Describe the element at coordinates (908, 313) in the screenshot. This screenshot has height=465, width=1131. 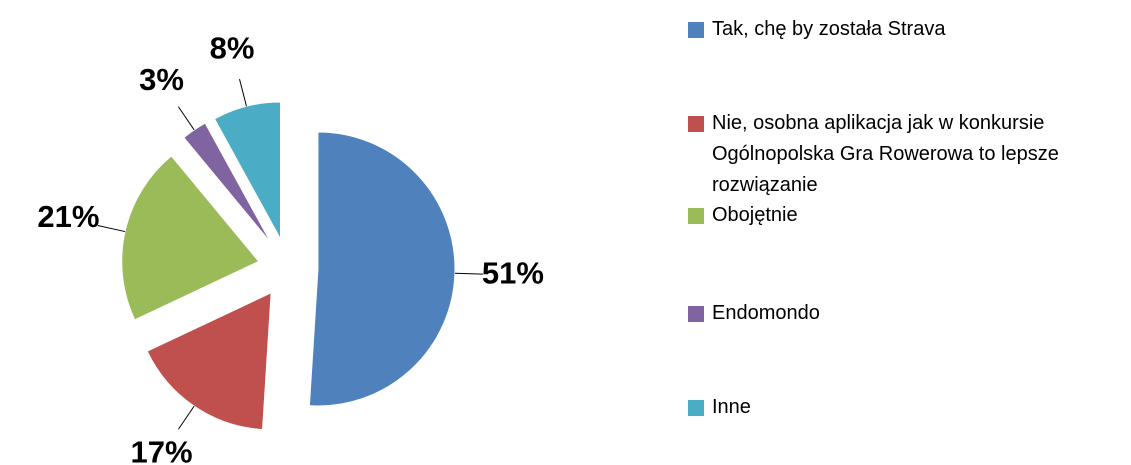
I see `legend-item: Endomondo` at that location.